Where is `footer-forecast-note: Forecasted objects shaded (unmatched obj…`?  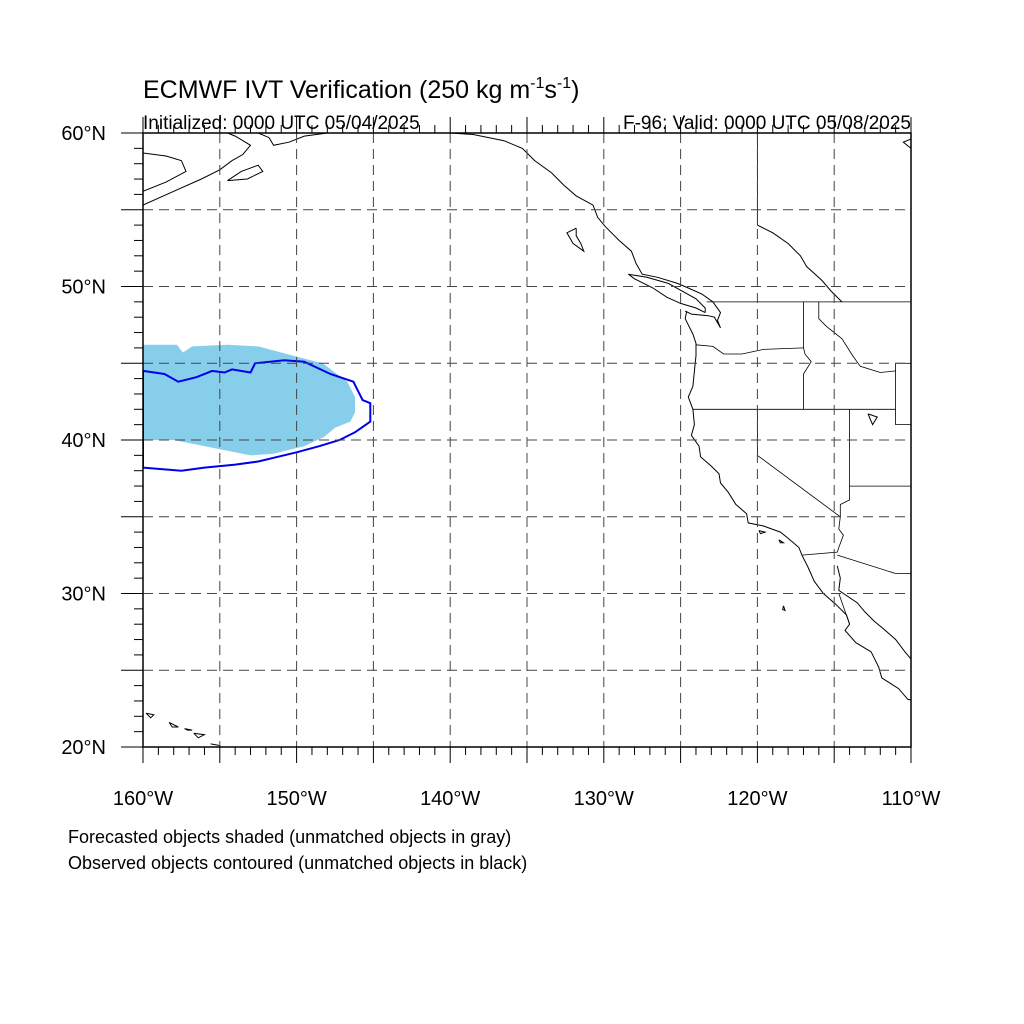 footer-forecast-note: Forecasted objects shaded (unmatched obj… is located at coordinates (289, 837).